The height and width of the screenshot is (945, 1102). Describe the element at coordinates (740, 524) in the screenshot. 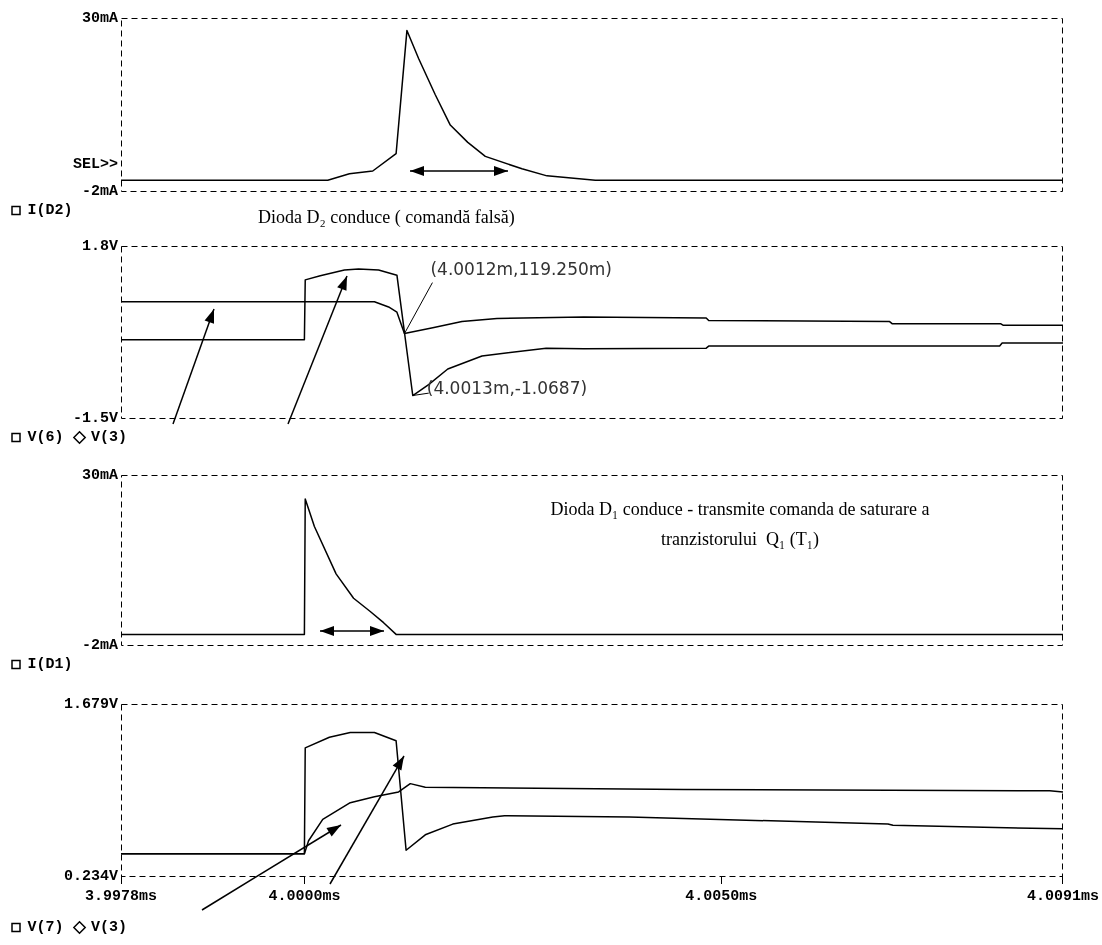

I see `annotation: Dioda D₁ conduce - transmite comanda de saturare a tranzistorului Q₁ (T₁)` at that location.